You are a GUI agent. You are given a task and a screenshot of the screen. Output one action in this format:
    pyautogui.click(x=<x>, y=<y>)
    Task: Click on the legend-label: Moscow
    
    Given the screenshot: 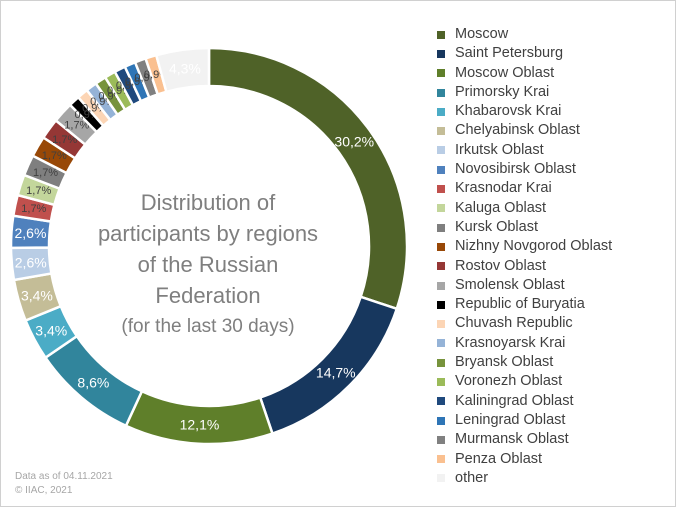 What is the action you would take?
    pyautogui.click(x=482, y=34)
    